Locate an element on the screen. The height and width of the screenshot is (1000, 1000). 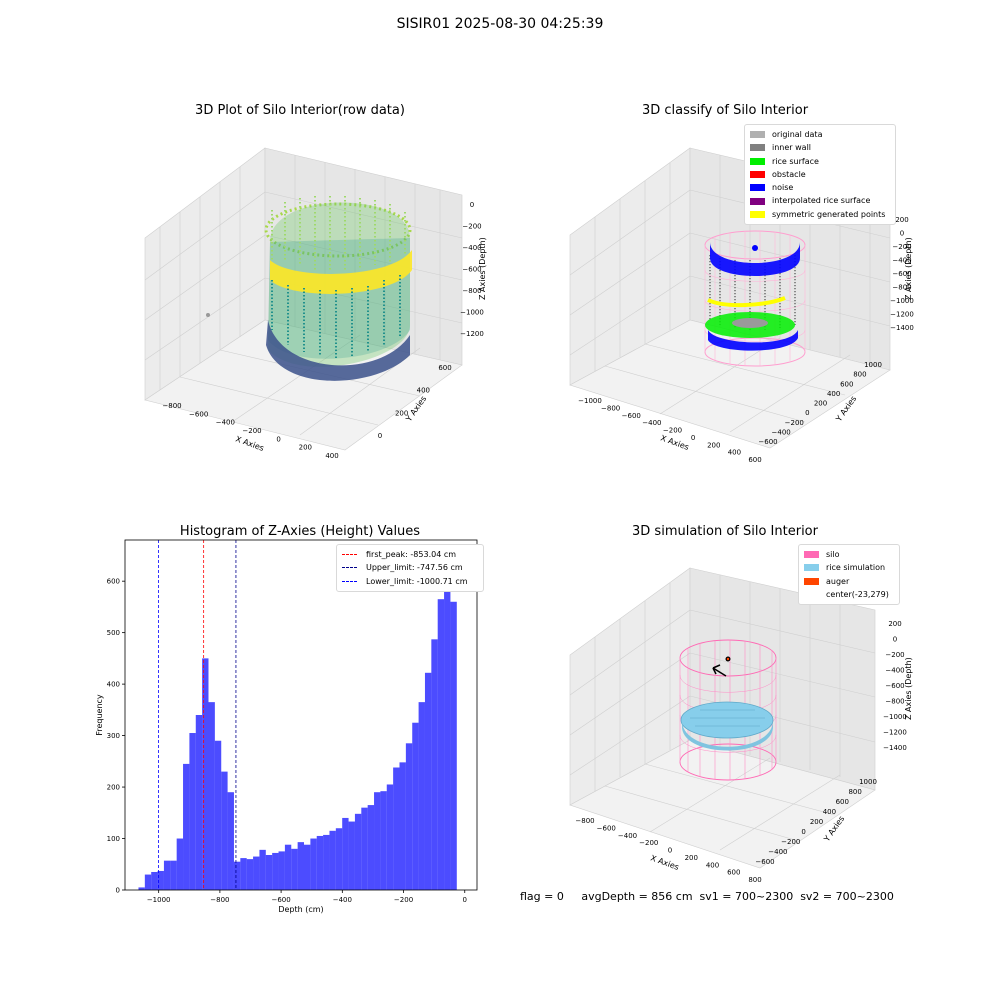
plot-frame is located at coordinates (301, 715).